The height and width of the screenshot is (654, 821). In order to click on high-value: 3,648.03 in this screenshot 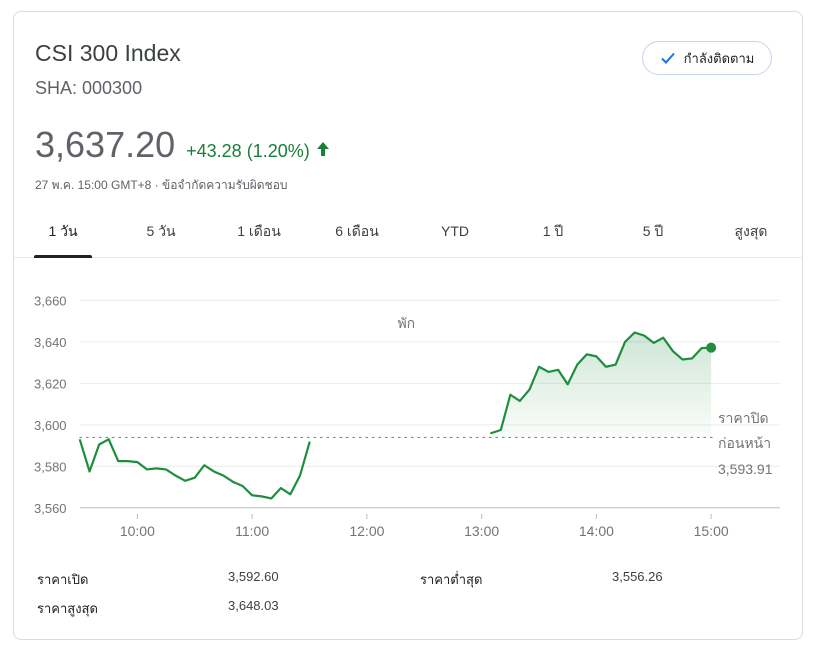, I will do `click(253, 605)`.